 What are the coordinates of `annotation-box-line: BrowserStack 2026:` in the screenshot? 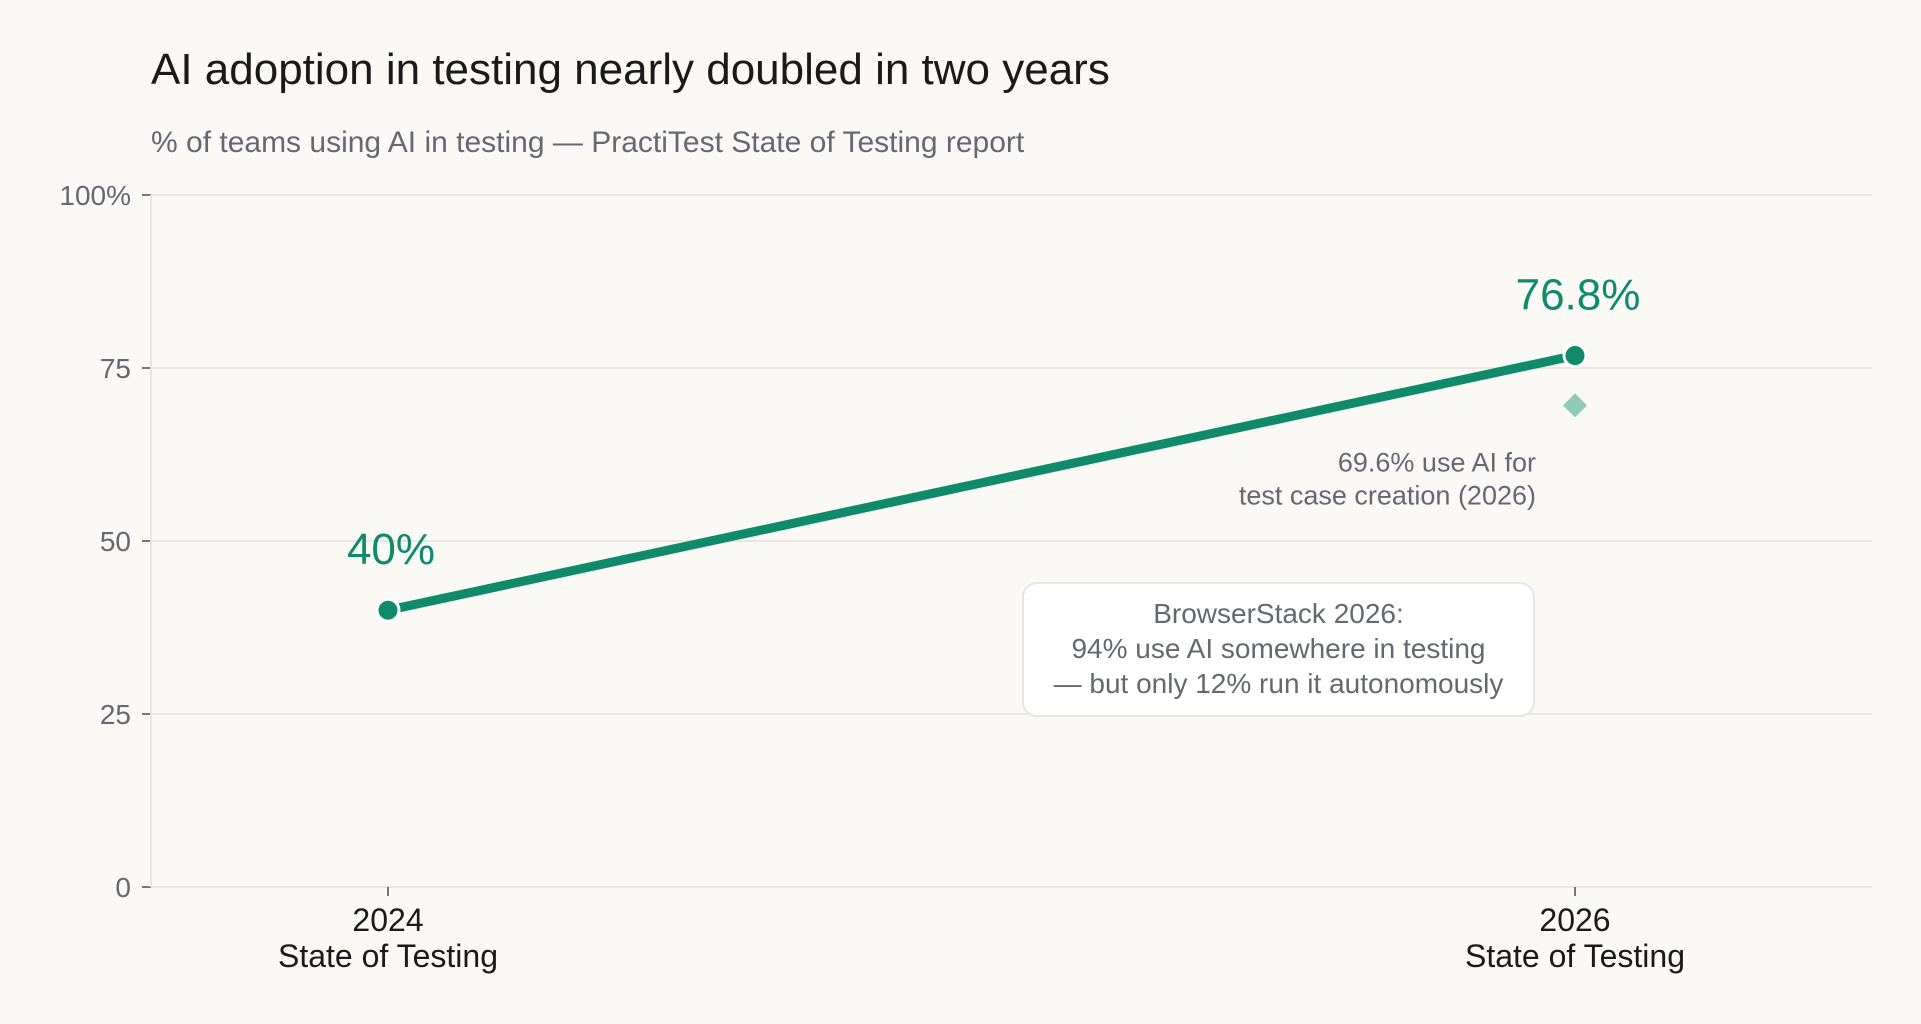 It's located at (1278, 613).